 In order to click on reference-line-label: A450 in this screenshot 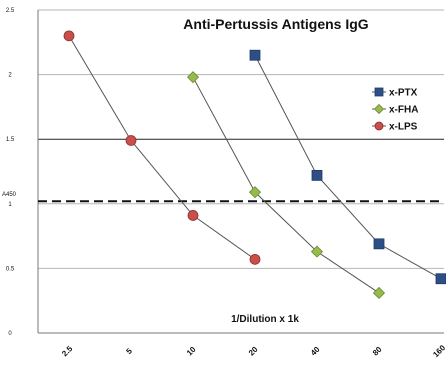, I will do `click(9, 195)`.